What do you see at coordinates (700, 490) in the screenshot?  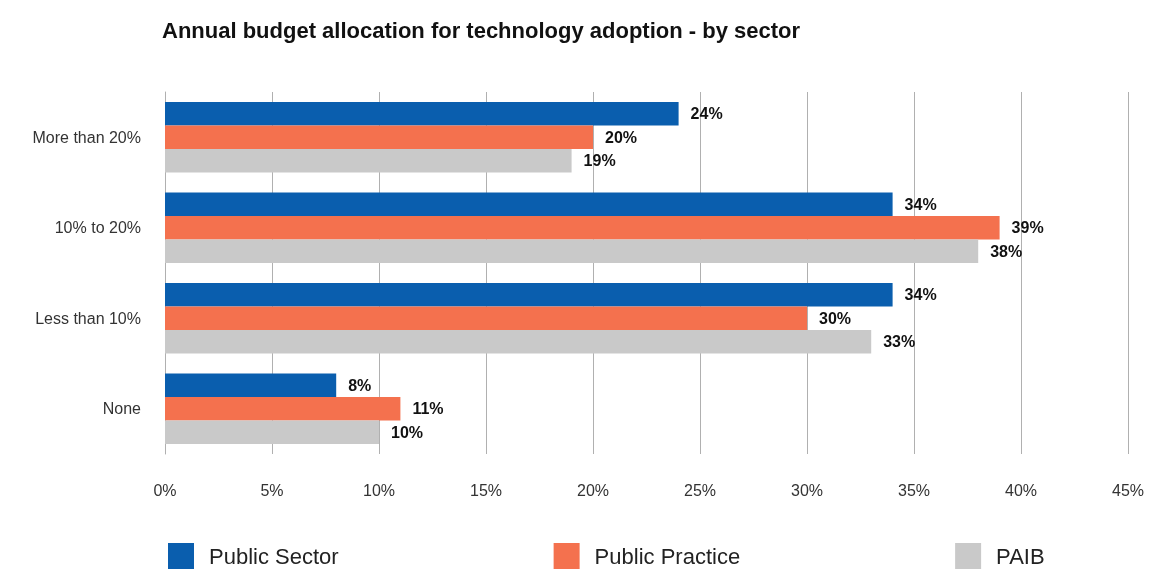 I see `x-tick-label: 25%` at bounding box center [700, 490].